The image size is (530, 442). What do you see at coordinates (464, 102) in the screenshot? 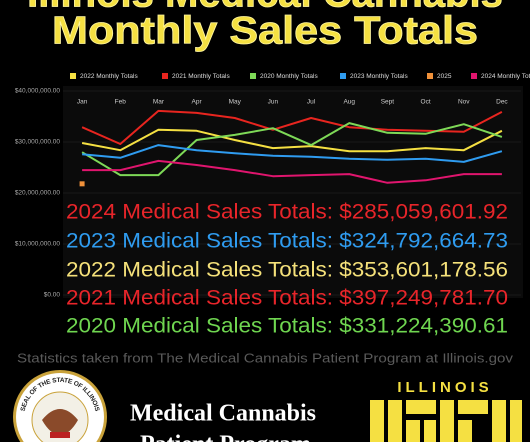
I see `x-tick-label: Nov` at bounding box center [464, 102].